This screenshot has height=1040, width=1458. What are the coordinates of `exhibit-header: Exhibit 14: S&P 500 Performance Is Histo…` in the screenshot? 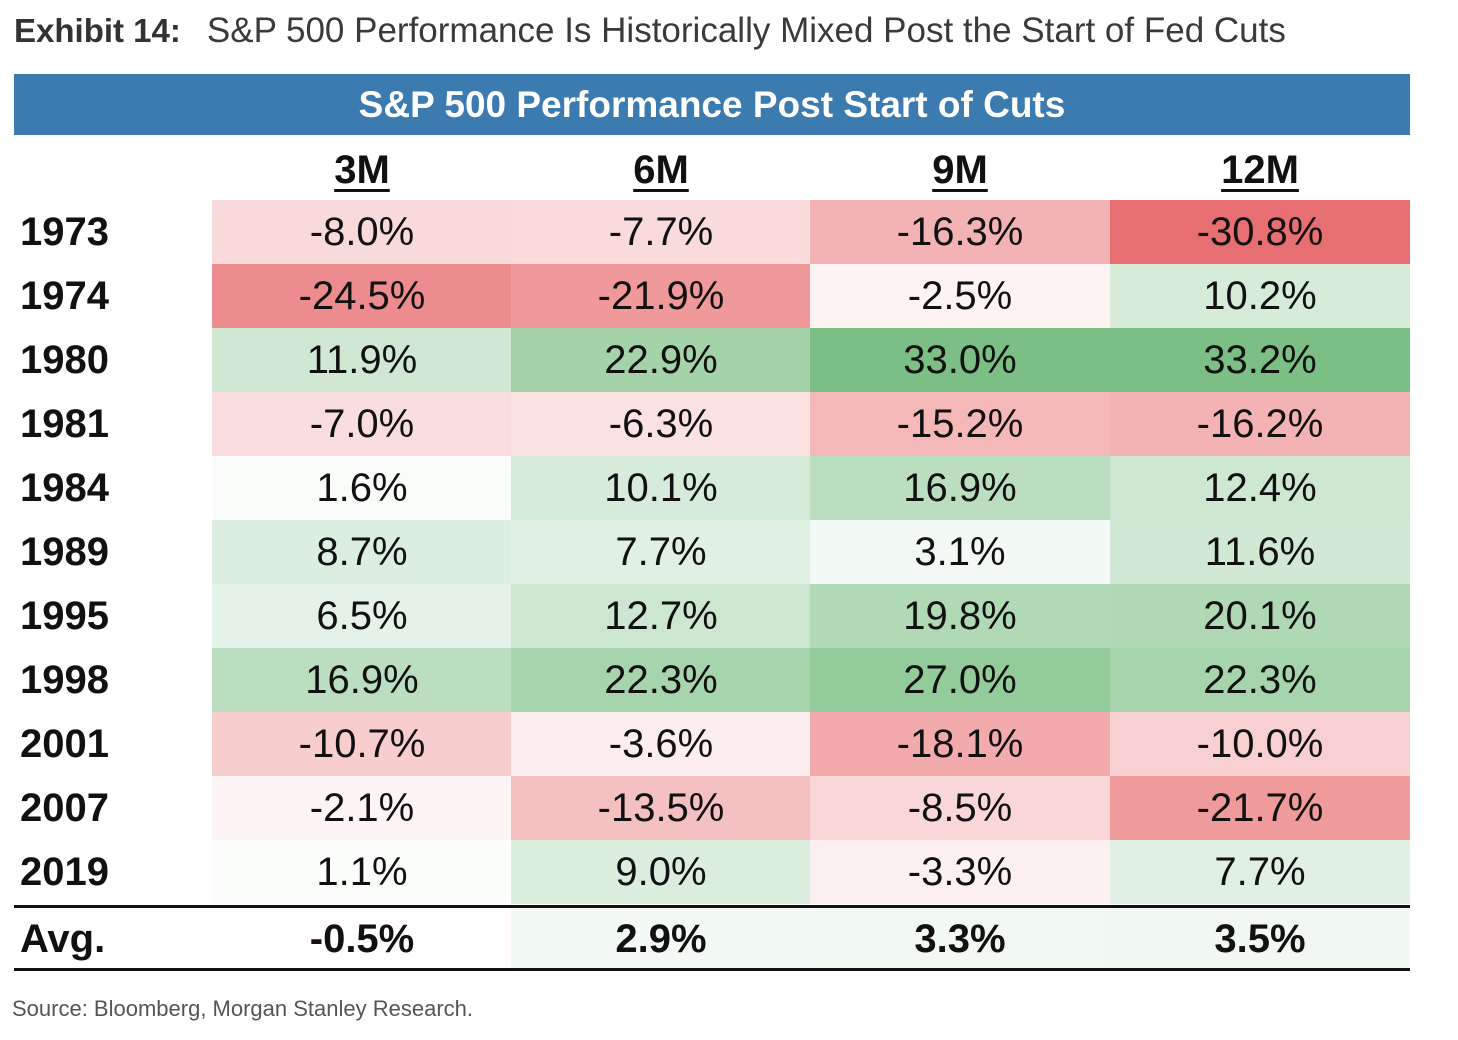 It's located at (650, 31).